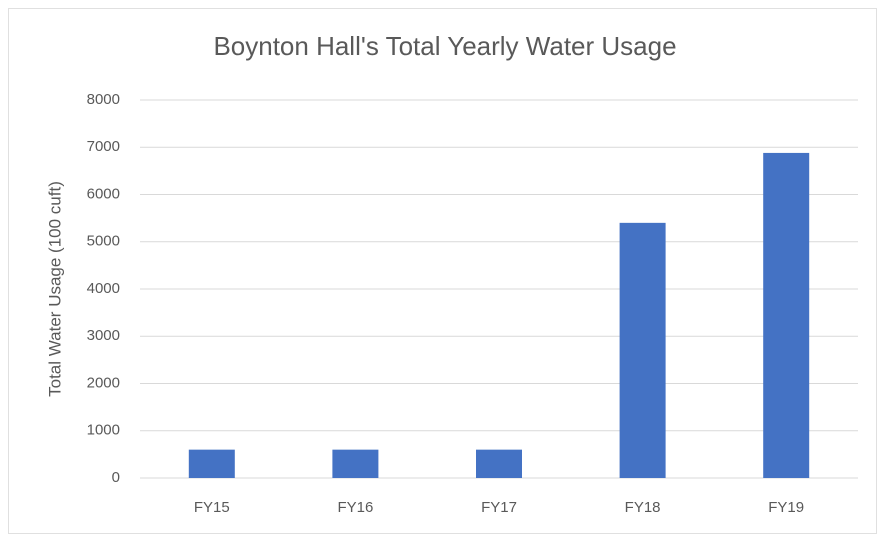  Describe the element at coordinates (54, 289) in the screenshot. I see `y-axis-label: Total Water Usage (100 cuft)` at that location.